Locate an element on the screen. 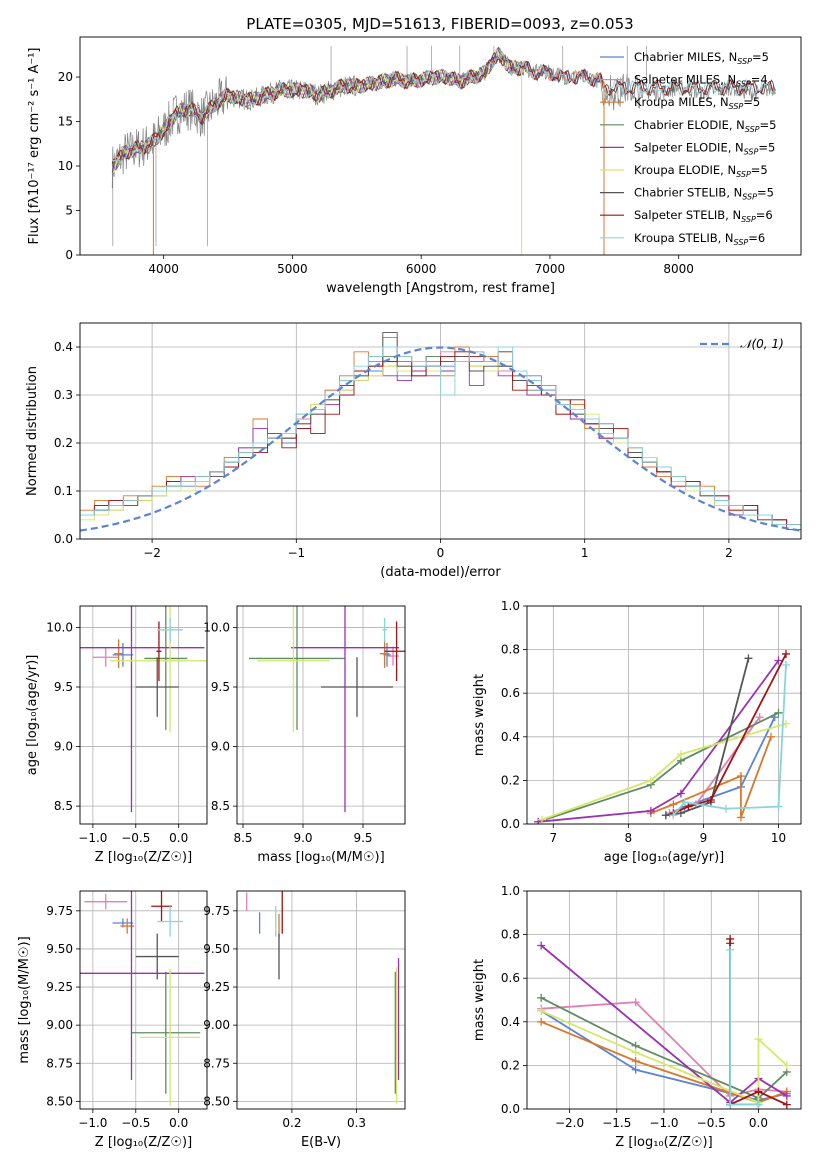 This screenshot has height=1170, width=819. weight-line-salpeter-stelib is located at coordinates (730, 733).